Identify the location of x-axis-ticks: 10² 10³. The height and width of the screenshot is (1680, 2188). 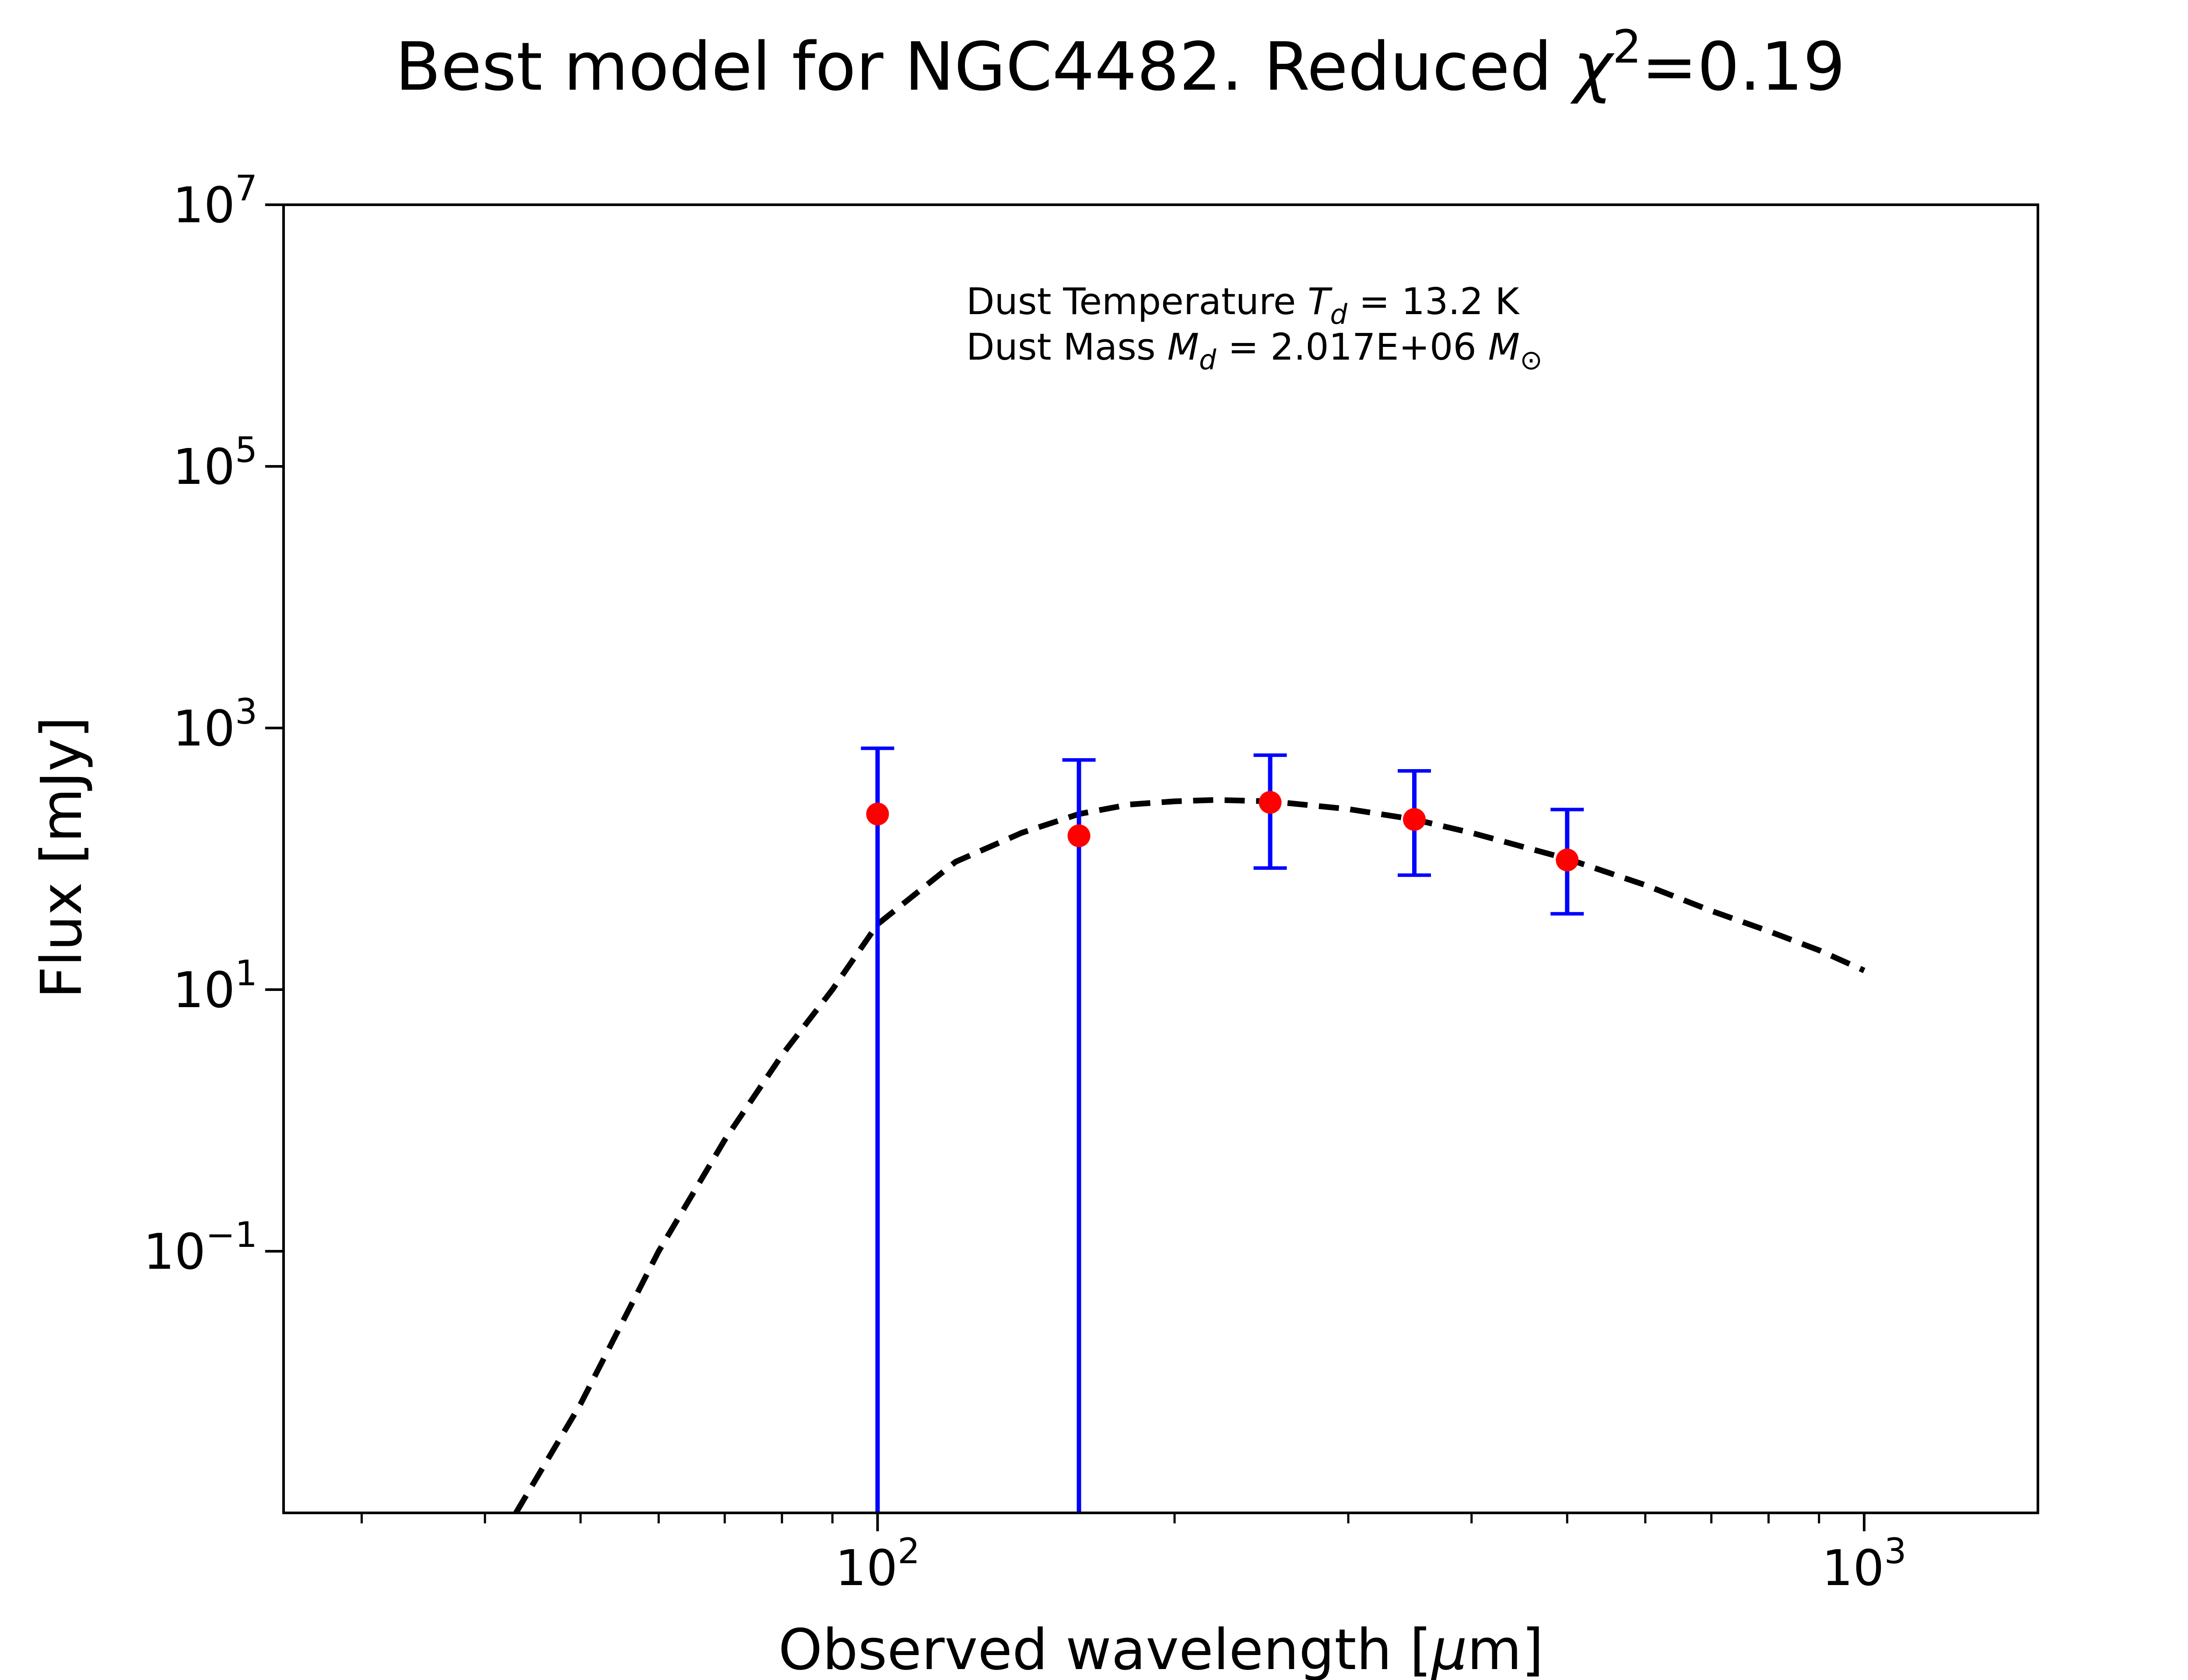
(1134, 1555).